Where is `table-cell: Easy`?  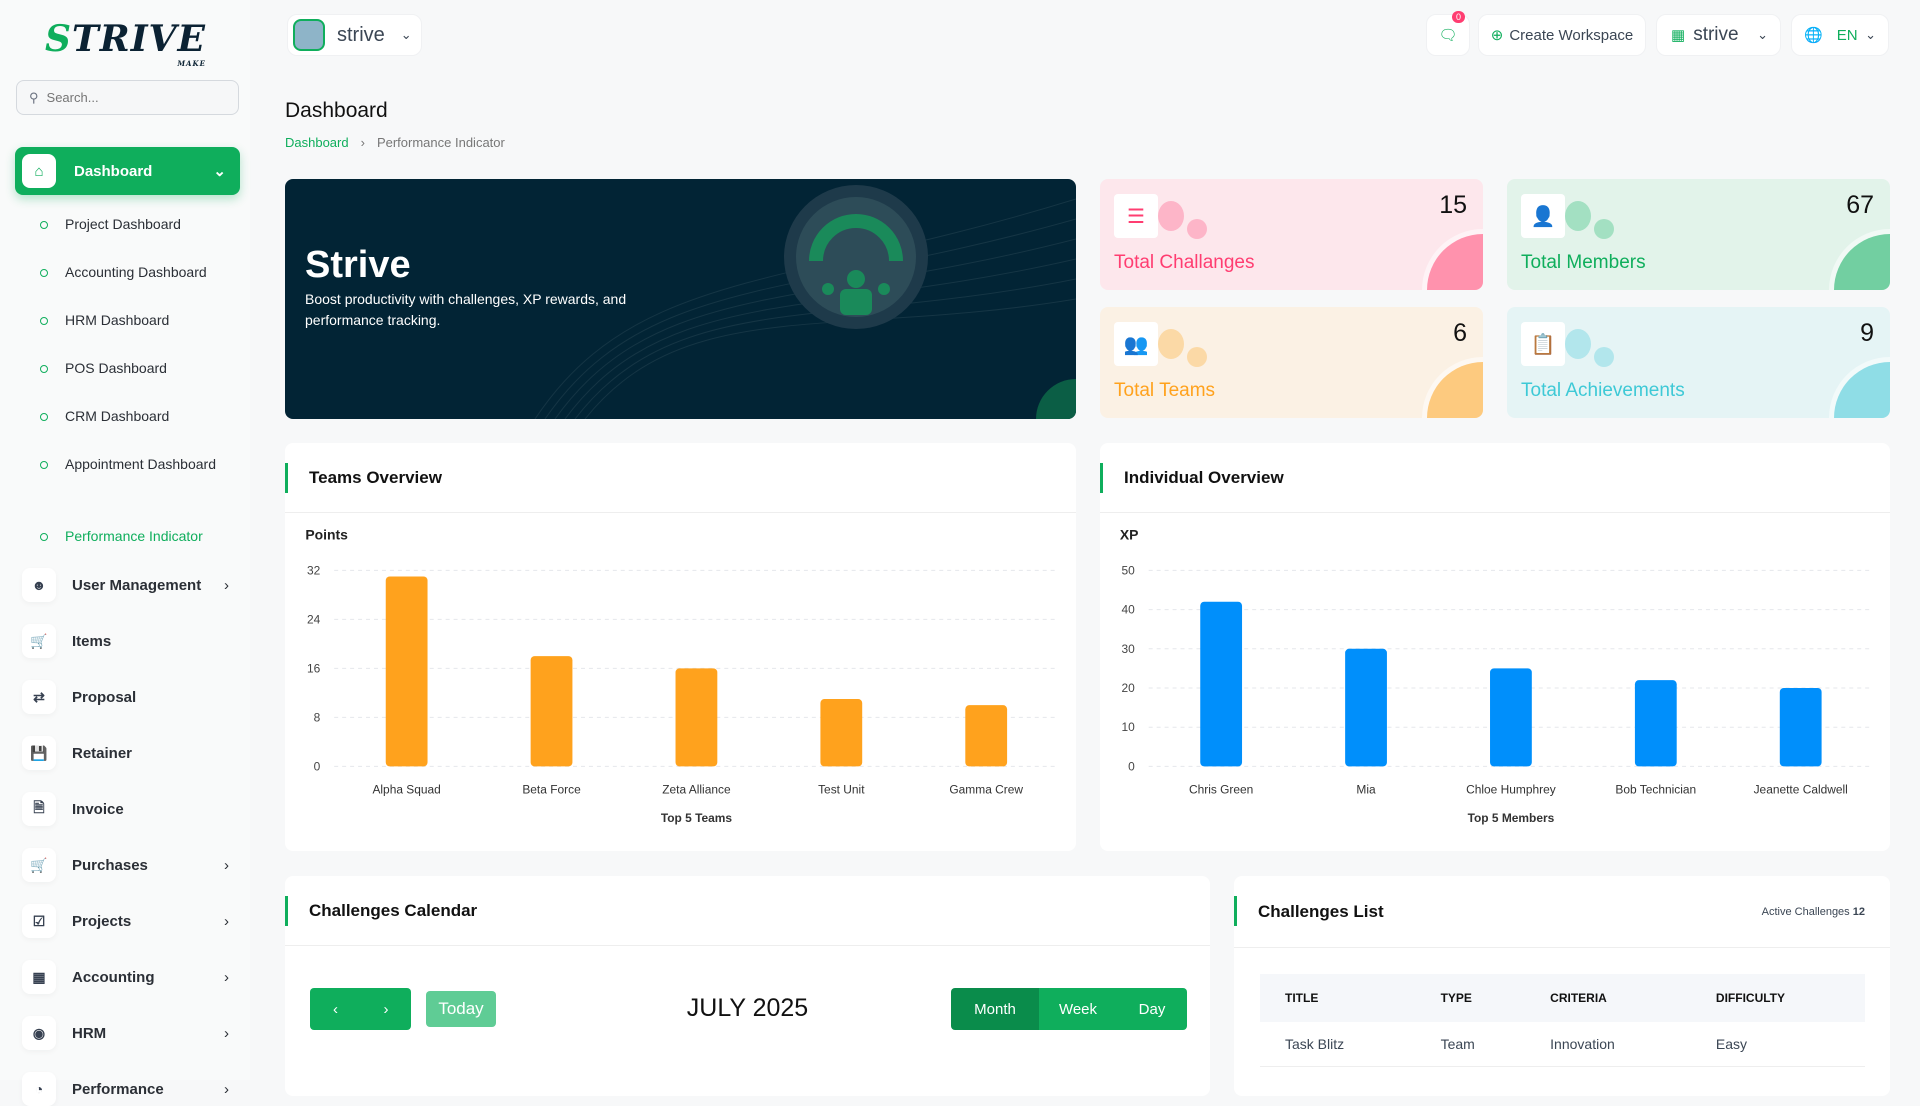
table-cell: Easy is located at coordinates (1777, 1044).